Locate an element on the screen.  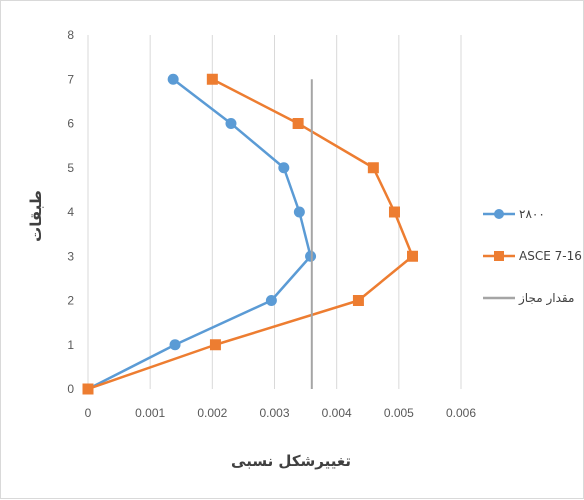
x-tick-label: 0.006 is located at coordinates (461, 413).